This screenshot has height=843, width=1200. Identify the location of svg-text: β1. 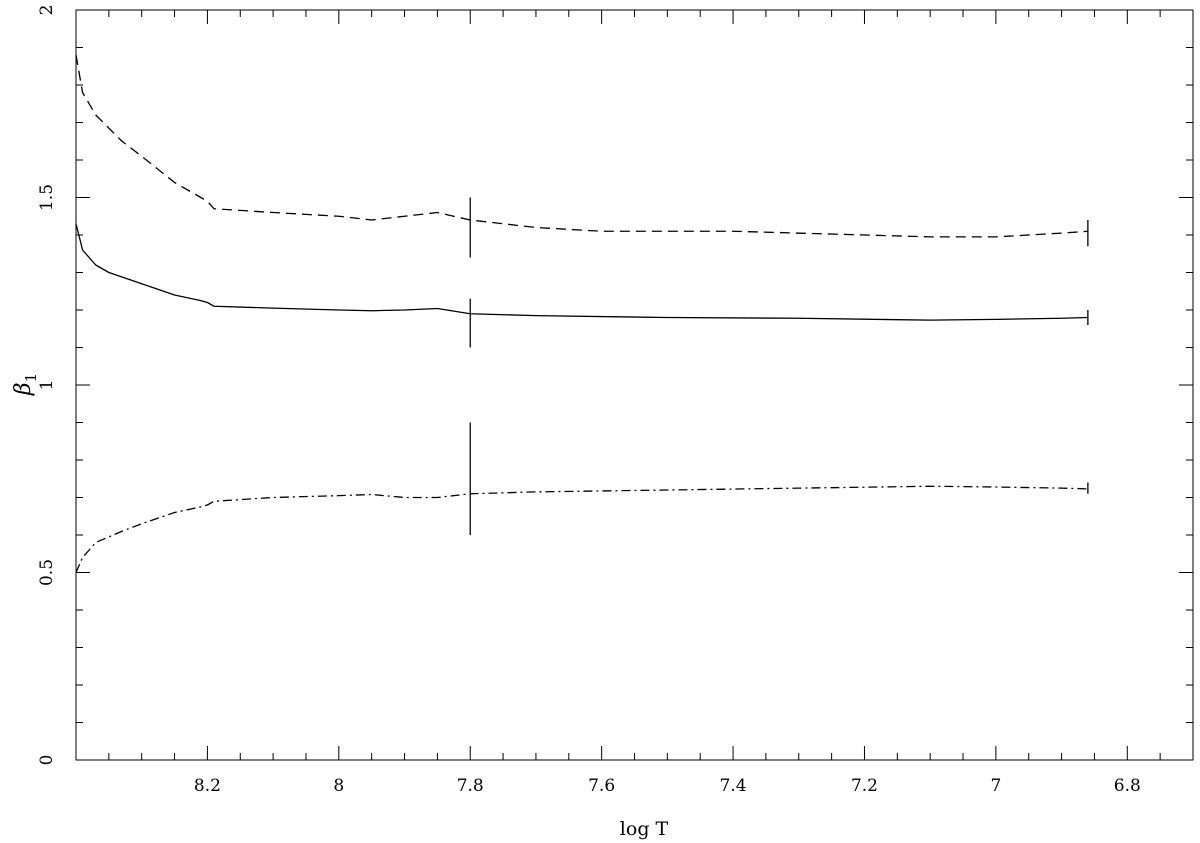
(25, 384).